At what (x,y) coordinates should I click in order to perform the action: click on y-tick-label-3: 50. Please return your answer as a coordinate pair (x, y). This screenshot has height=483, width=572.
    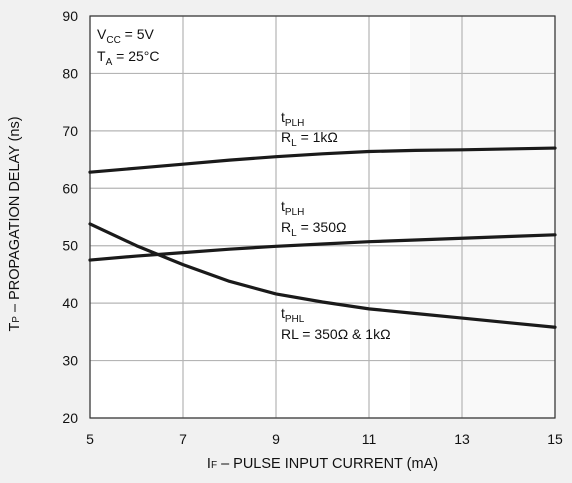
    Looking at the image, I should click on (70, 246).